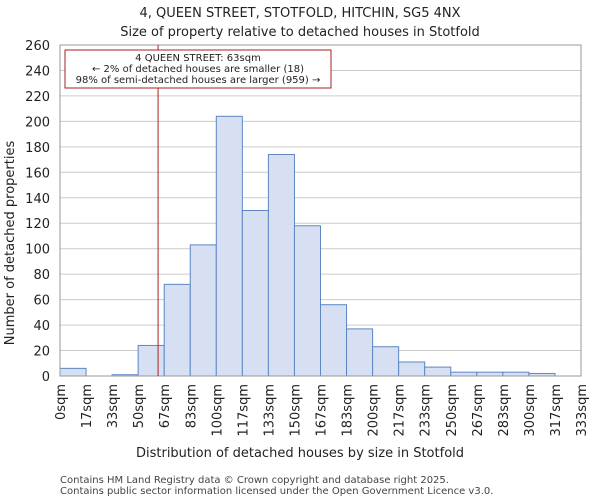  I want to click on y-tick-label: 200, so click(37, 122).